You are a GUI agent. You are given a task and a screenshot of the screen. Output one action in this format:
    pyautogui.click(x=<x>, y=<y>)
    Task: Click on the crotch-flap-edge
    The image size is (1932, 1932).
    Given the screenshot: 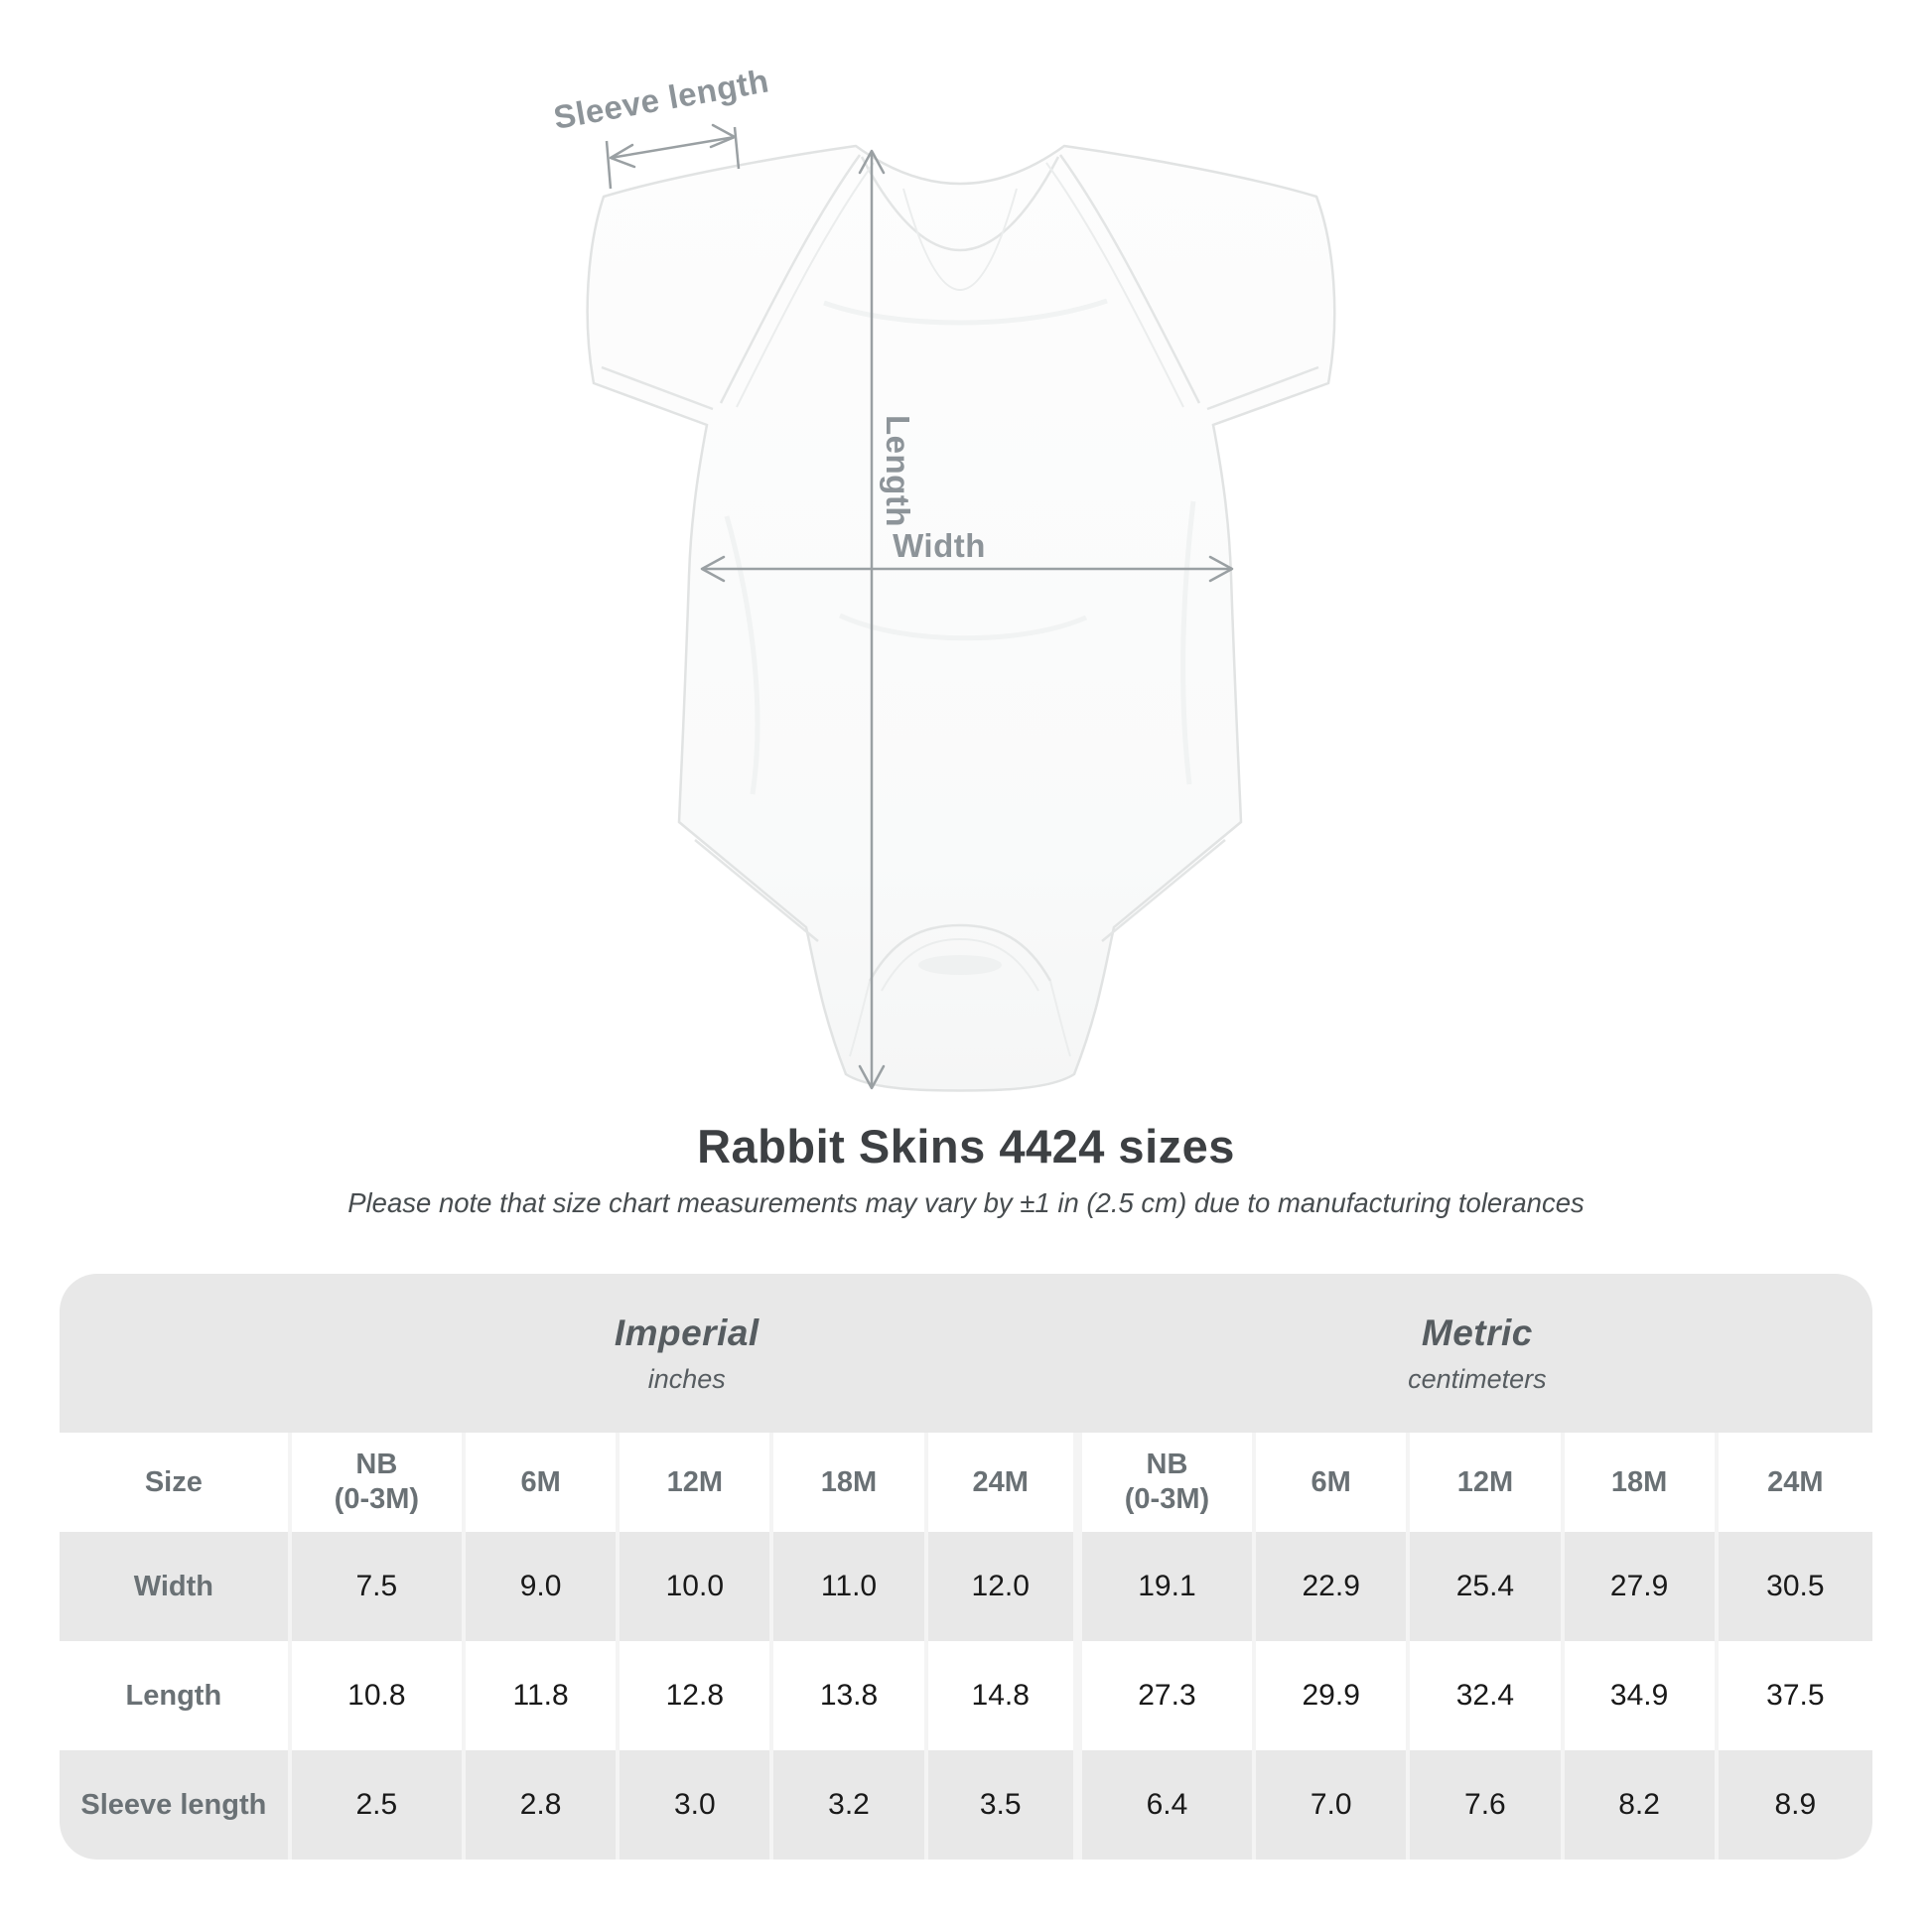 What is the action you would take?
    pyautogui.click(x=960, y=953)
    